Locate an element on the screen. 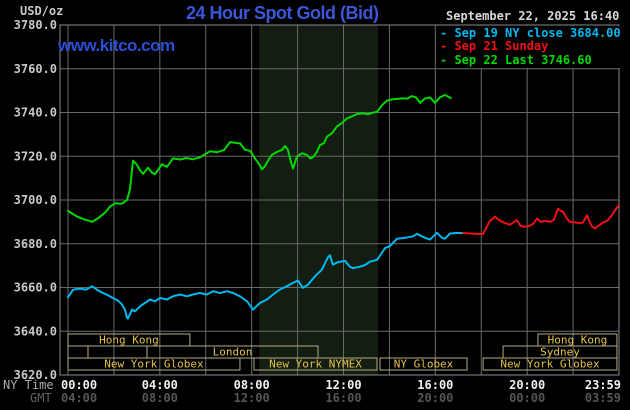  x-axis-gmt-label: GMT is located at coordinates (41, 398).